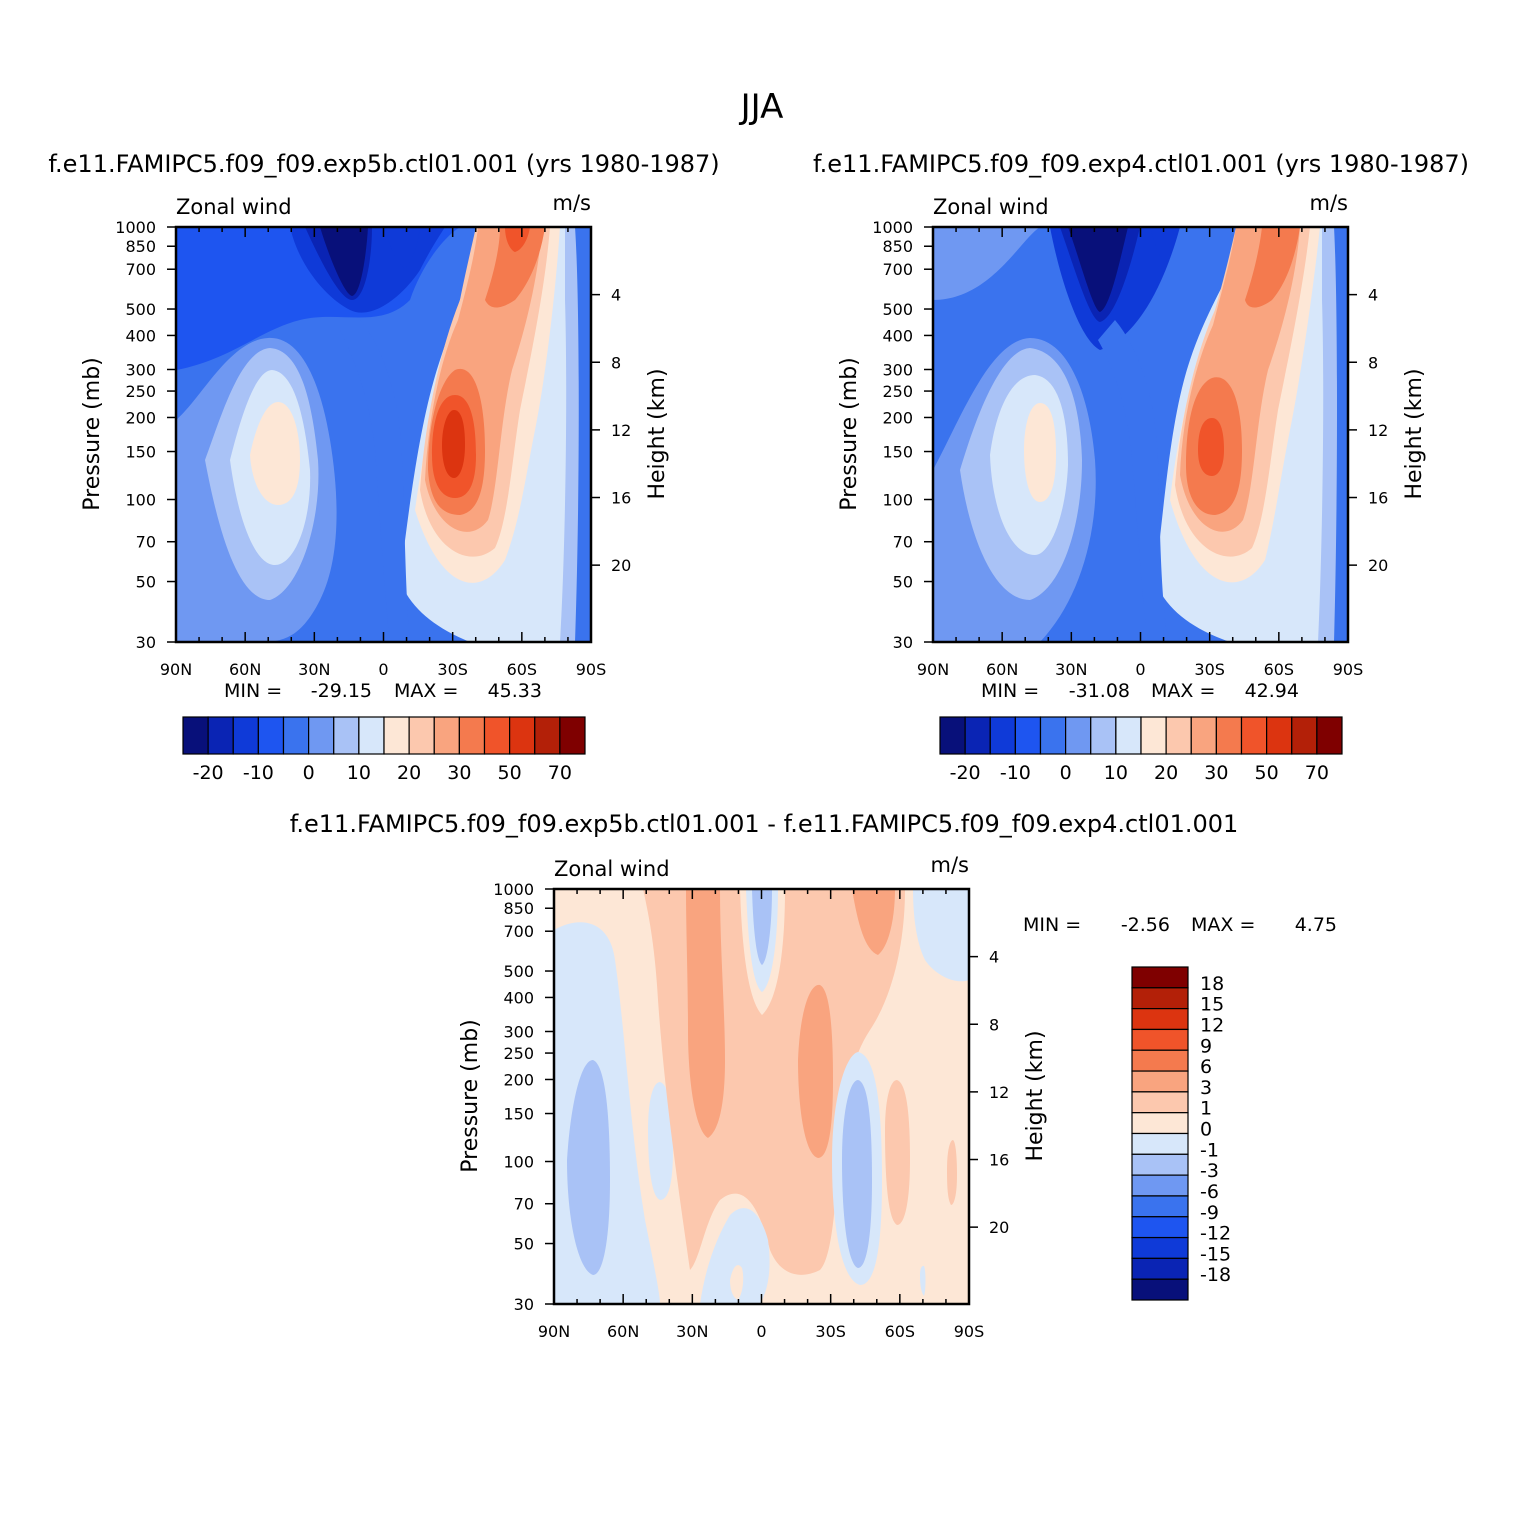 The width and height of the screenshot is (1524, 1524). I want to click on x-tick-label: 90S, so click(969, 1331).